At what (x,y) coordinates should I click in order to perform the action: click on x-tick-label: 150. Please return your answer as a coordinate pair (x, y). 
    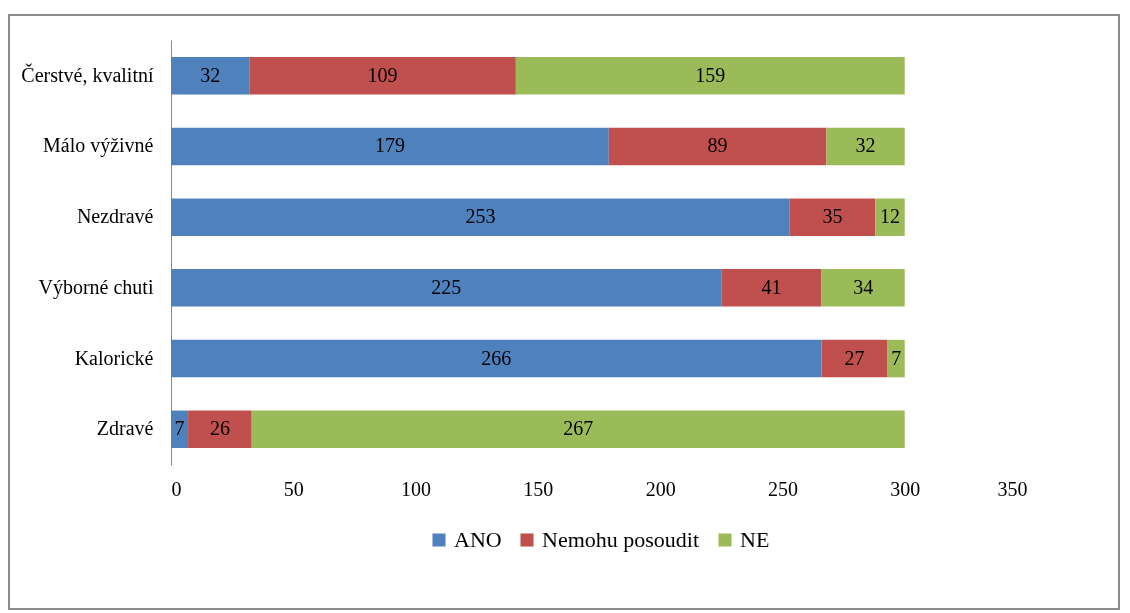
    Looking at the image, I should click on (538, 488).